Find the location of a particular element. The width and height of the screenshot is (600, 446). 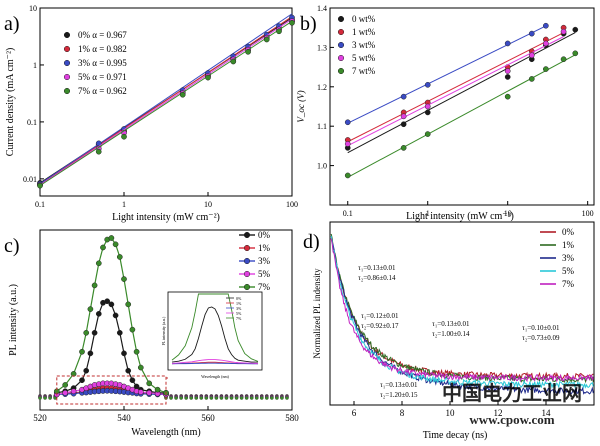

zoom-box is located at coordinates (111, 390).